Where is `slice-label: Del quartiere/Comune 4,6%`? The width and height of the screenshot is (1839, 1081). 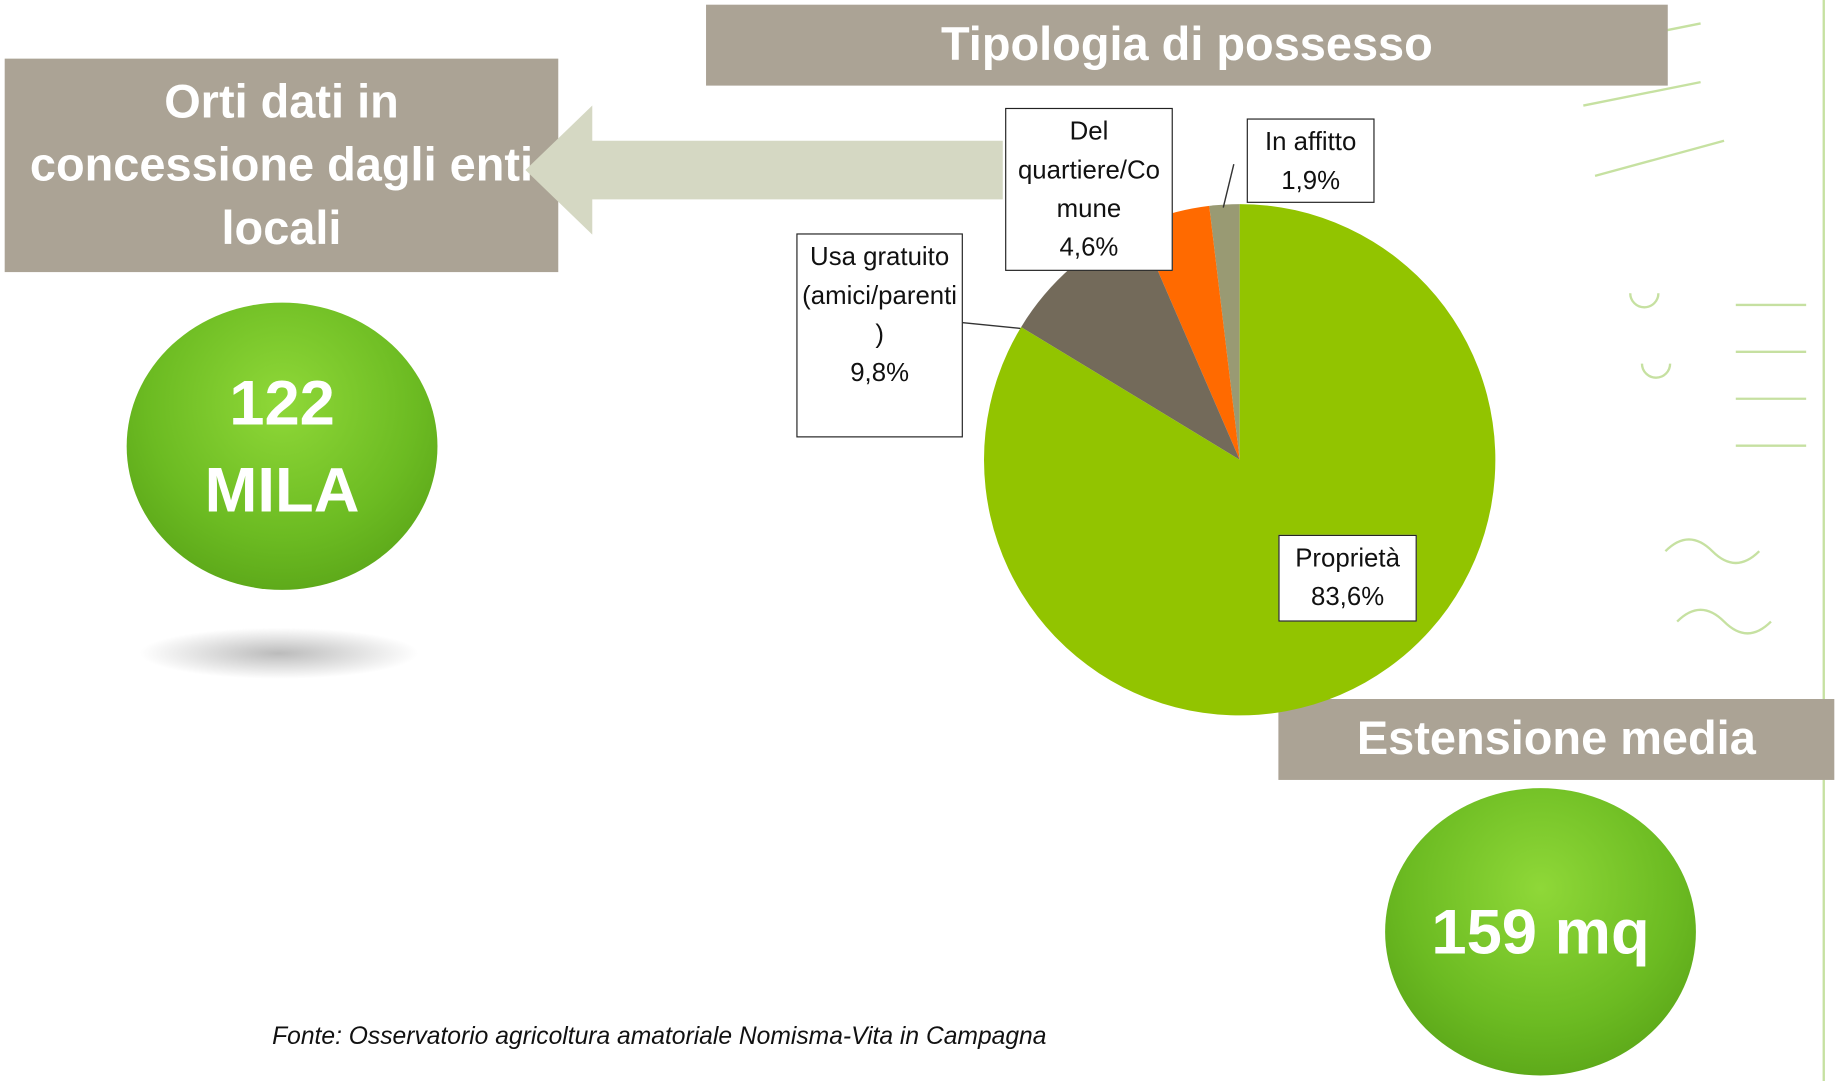 slice-label: Del quartiere/Comune 4,6% is located at coordinates (1089, 189).